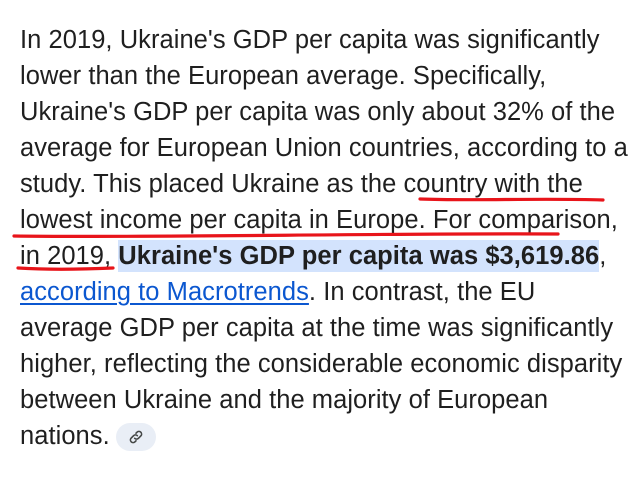 The image size is (642, 504). I want to click on source-link-macrotrends: according to Macrotrends, so click(164, 292).